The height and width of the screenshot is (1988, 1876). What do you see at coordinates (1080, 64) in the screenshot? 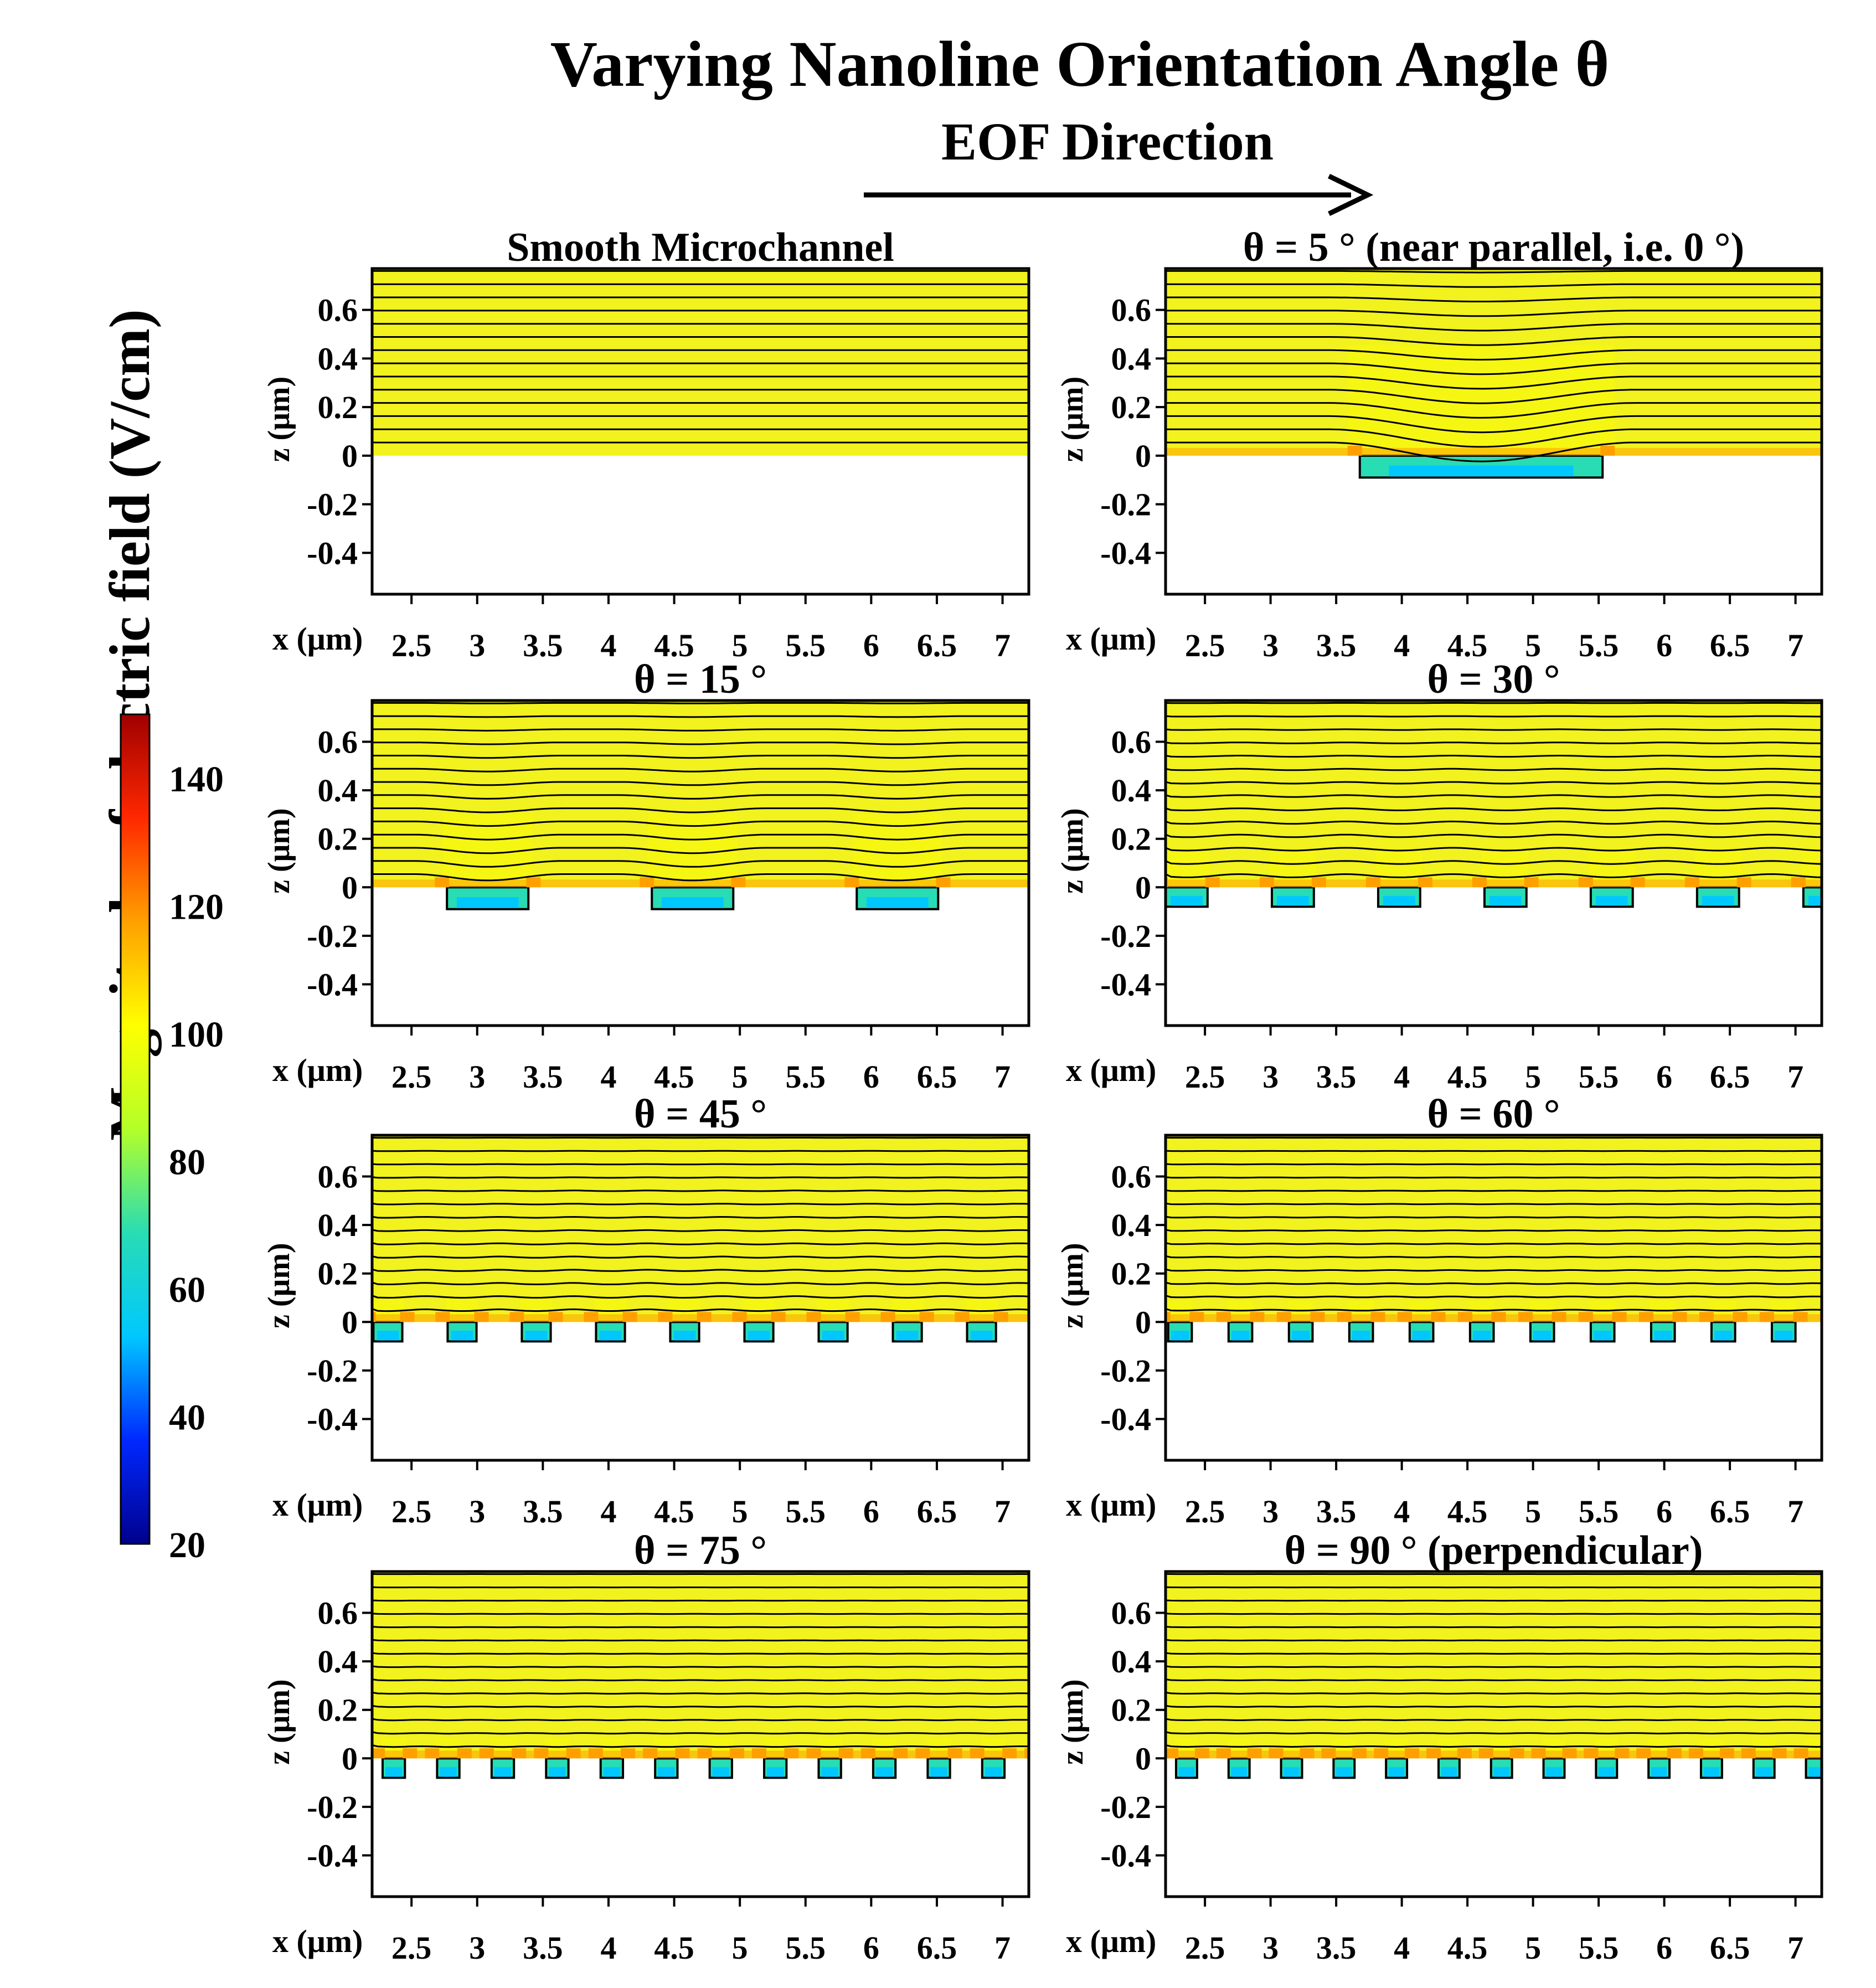
I see `figure-title: Varying Nanoline Orientation Angle θ` at bounding box center [1080, 64].